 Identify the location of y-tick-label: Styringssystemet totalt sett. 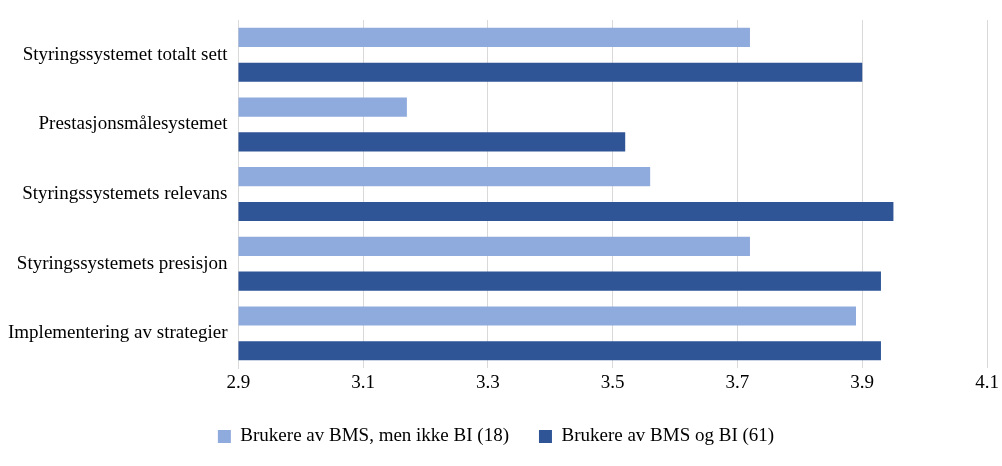
(125, 53).